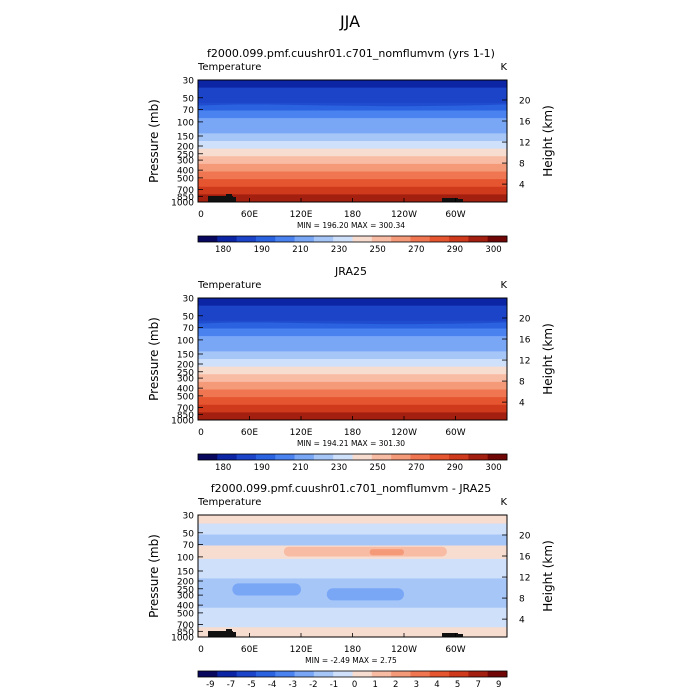 This screenshot has width=700, height=700. I want to click on colorbar-label: -3, so click(293, 685).